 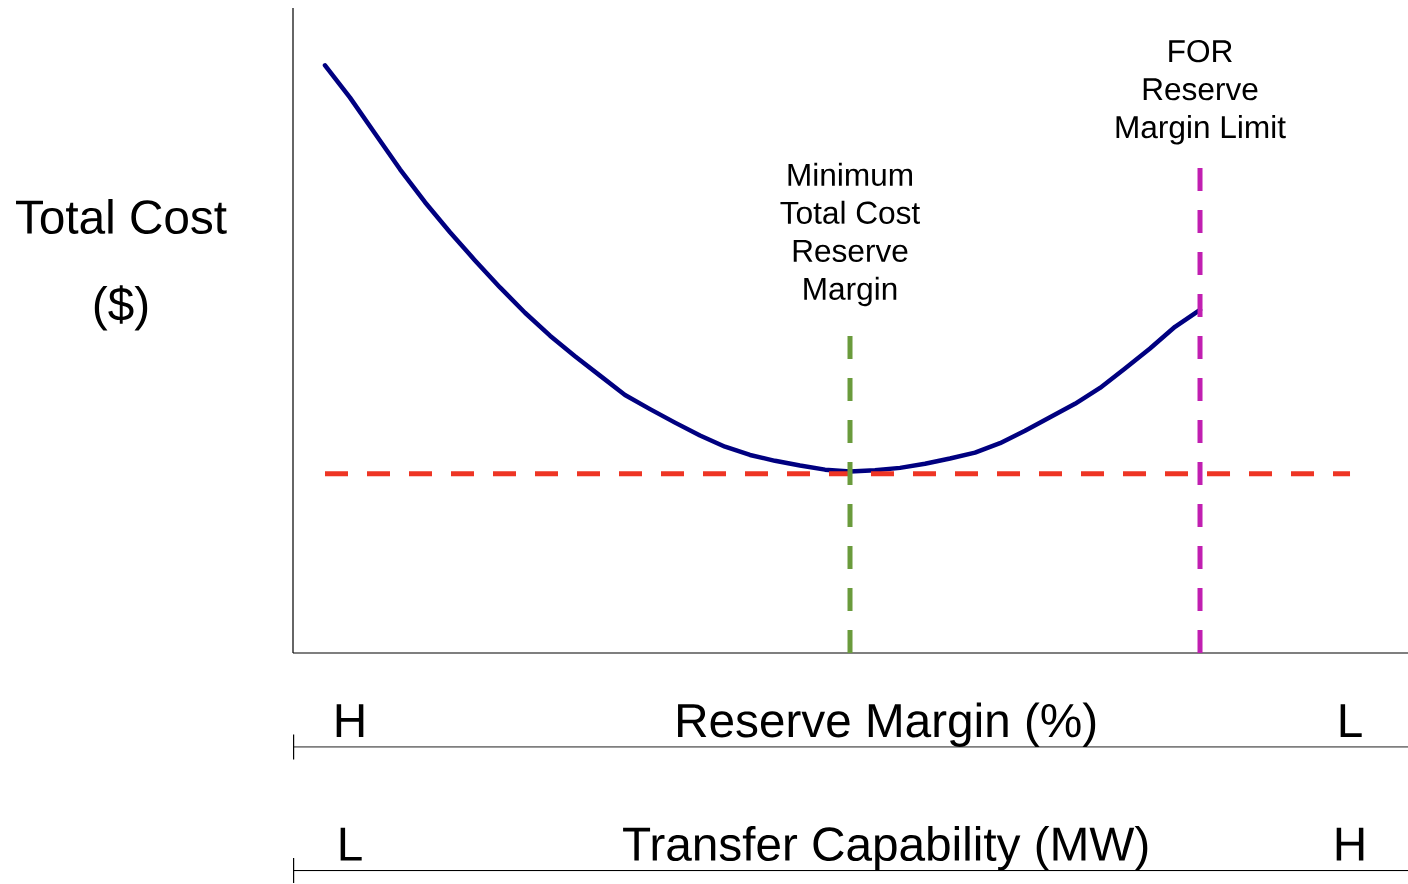 I want to click on annotation: FOR Reserve Margin Limit, so click(x=1201, y=92).